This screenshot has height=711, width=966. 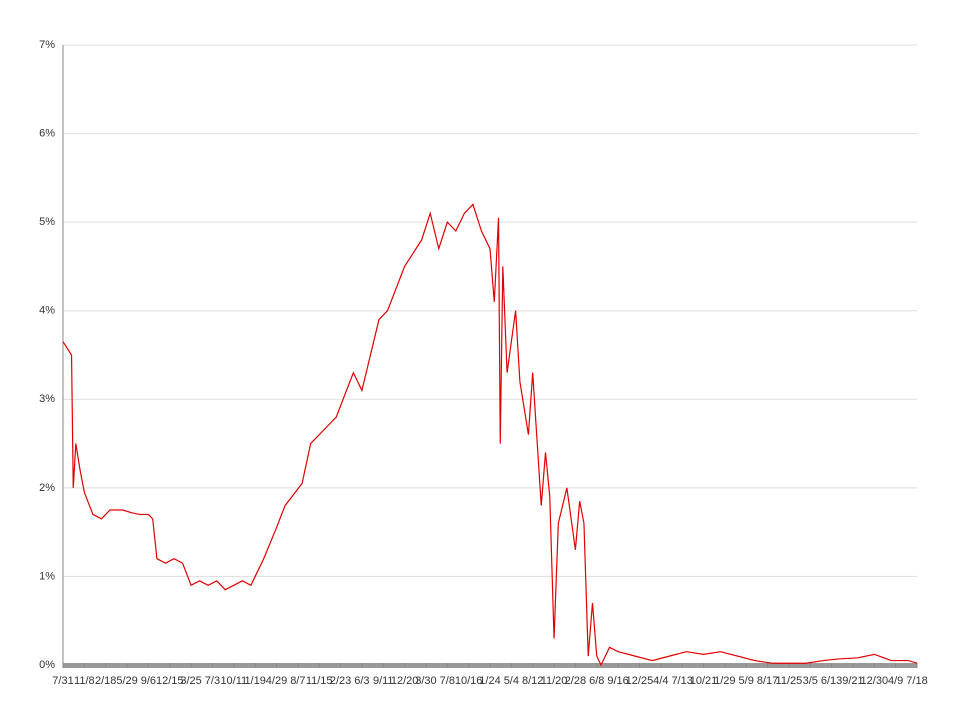 I want to click on x-tick-label: 4/9, so click(x=895, y=681).